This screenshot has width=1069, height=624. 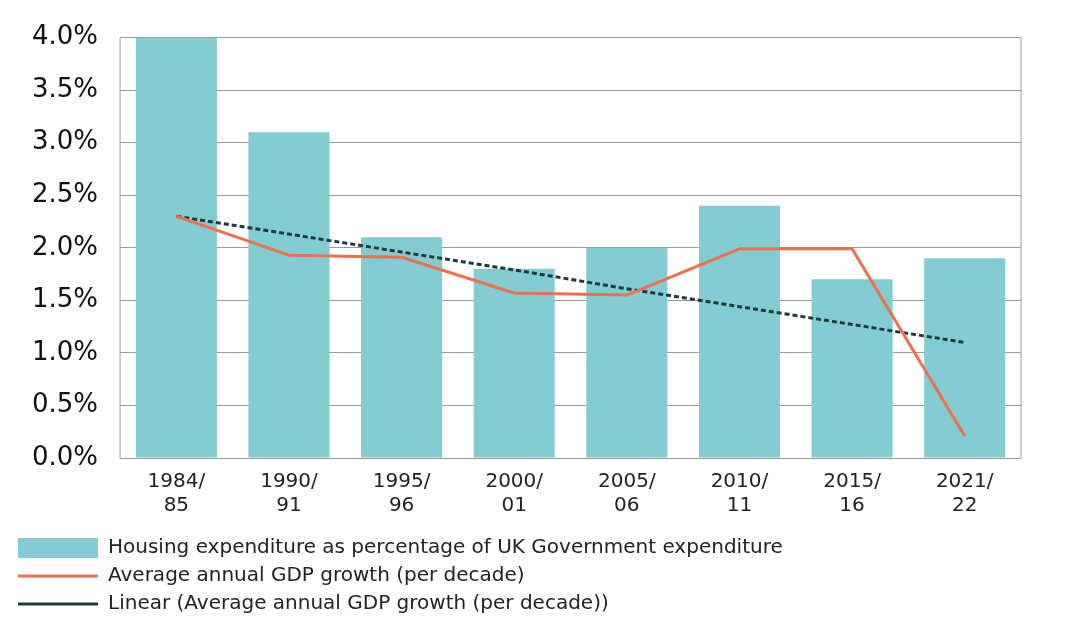 What do you see at coordinates (65, 87) in the screenshot?
I see `y-tick-label: 3.5%` at bounding box center [65, 87].